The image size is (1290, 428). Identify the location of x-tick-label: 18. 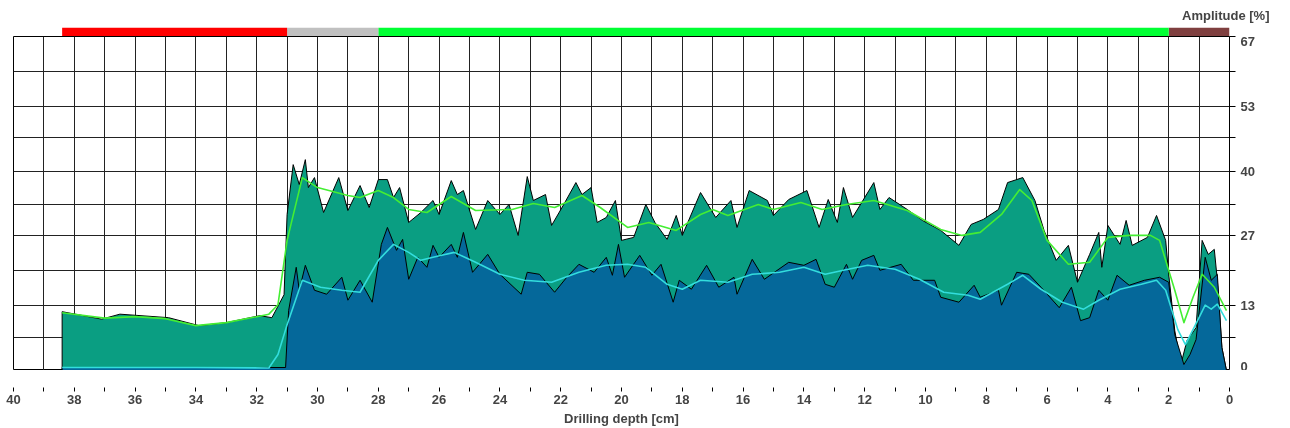
(682, 399).